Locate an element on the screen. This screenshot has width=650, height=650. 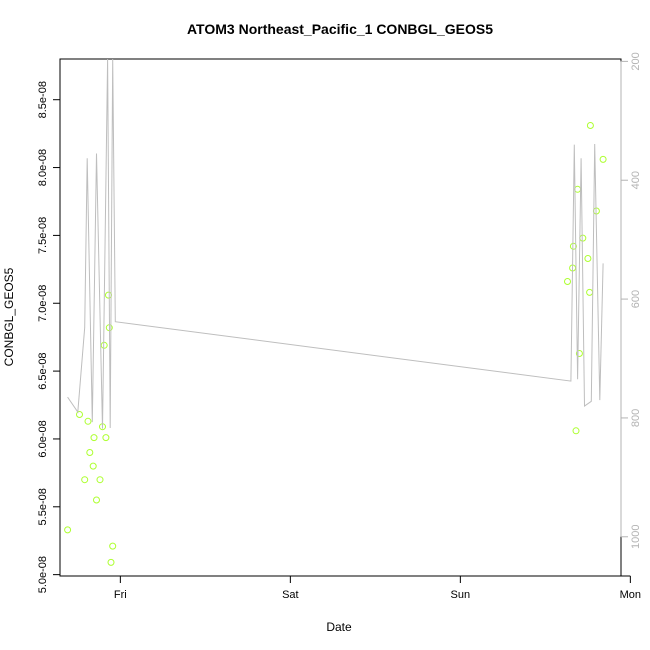
chart-title: ATOM3 Northeast_Pacific_1 CONBGL_GEOS5 is located at coordinates (340, 29).